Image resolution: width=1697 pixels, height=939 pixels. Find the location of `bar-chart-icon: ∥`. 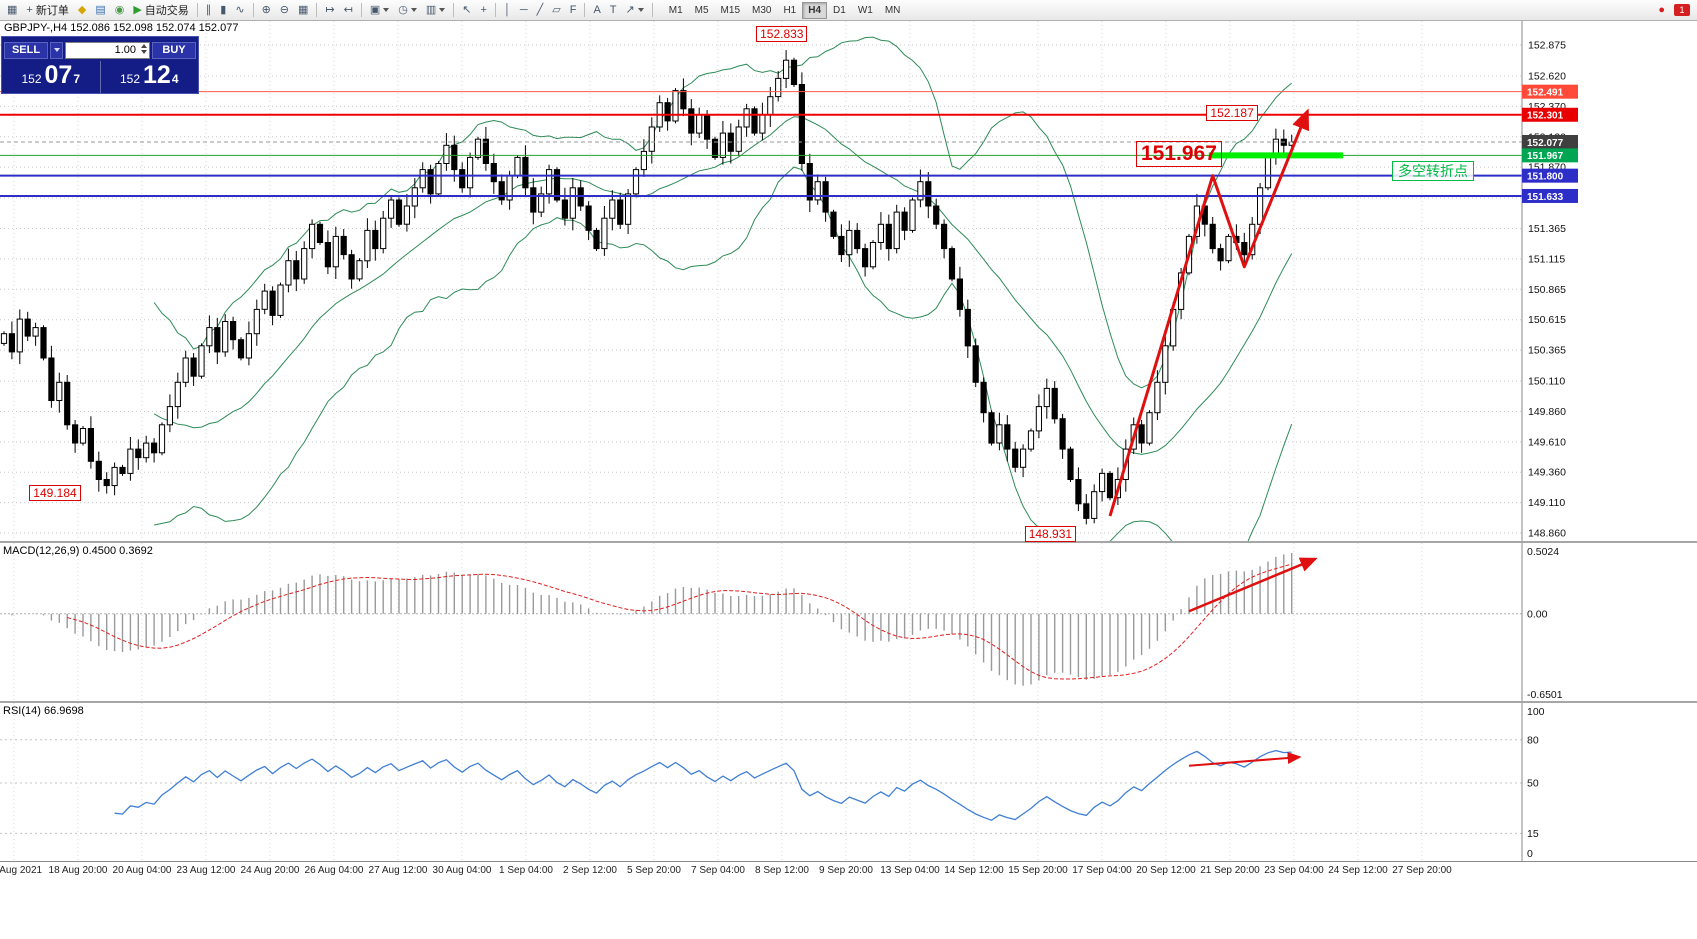

bar-chart-icon: ∥ is located at coordinates (209, 10).